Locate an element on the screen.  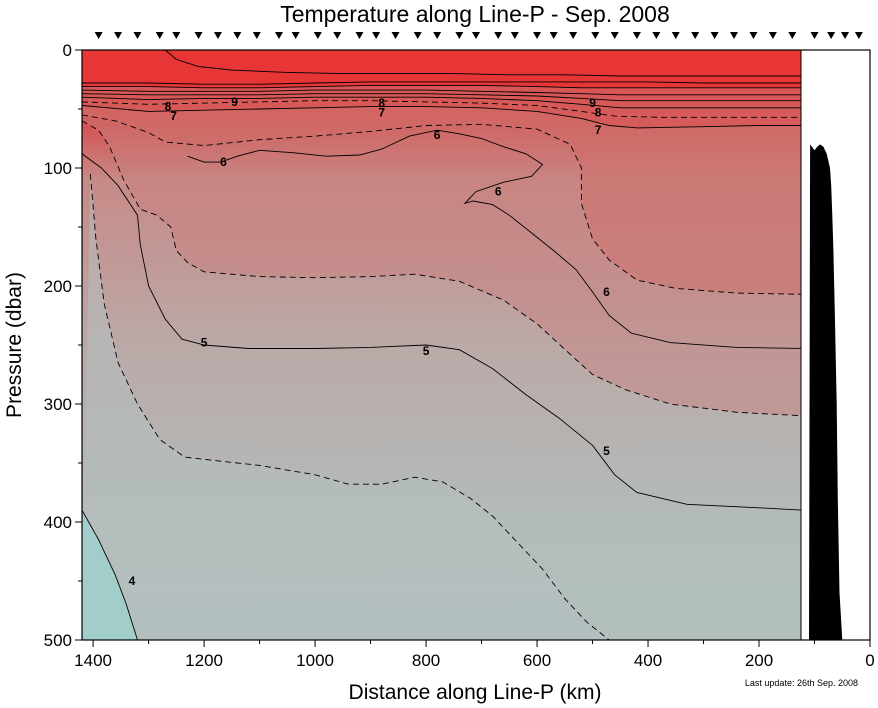
x-tick-label: 600 is located at coordinates (537, 660).